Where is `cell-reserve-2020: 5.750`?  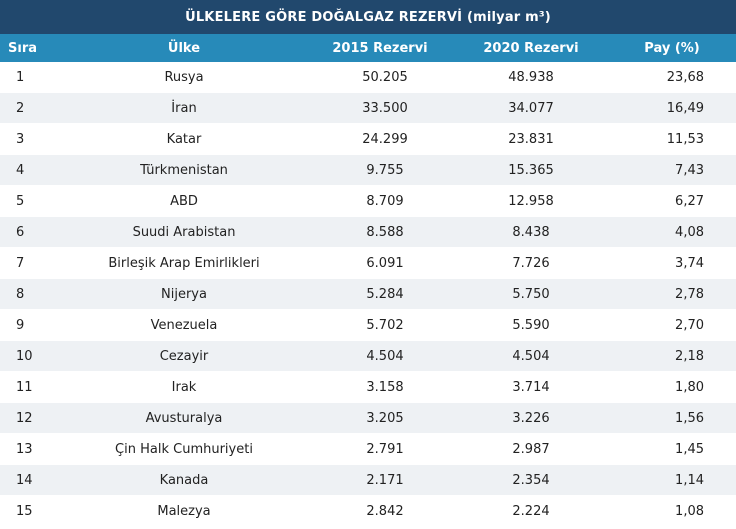 cell-reserve-2020: 5.750 is located at coordinates (531, 294).